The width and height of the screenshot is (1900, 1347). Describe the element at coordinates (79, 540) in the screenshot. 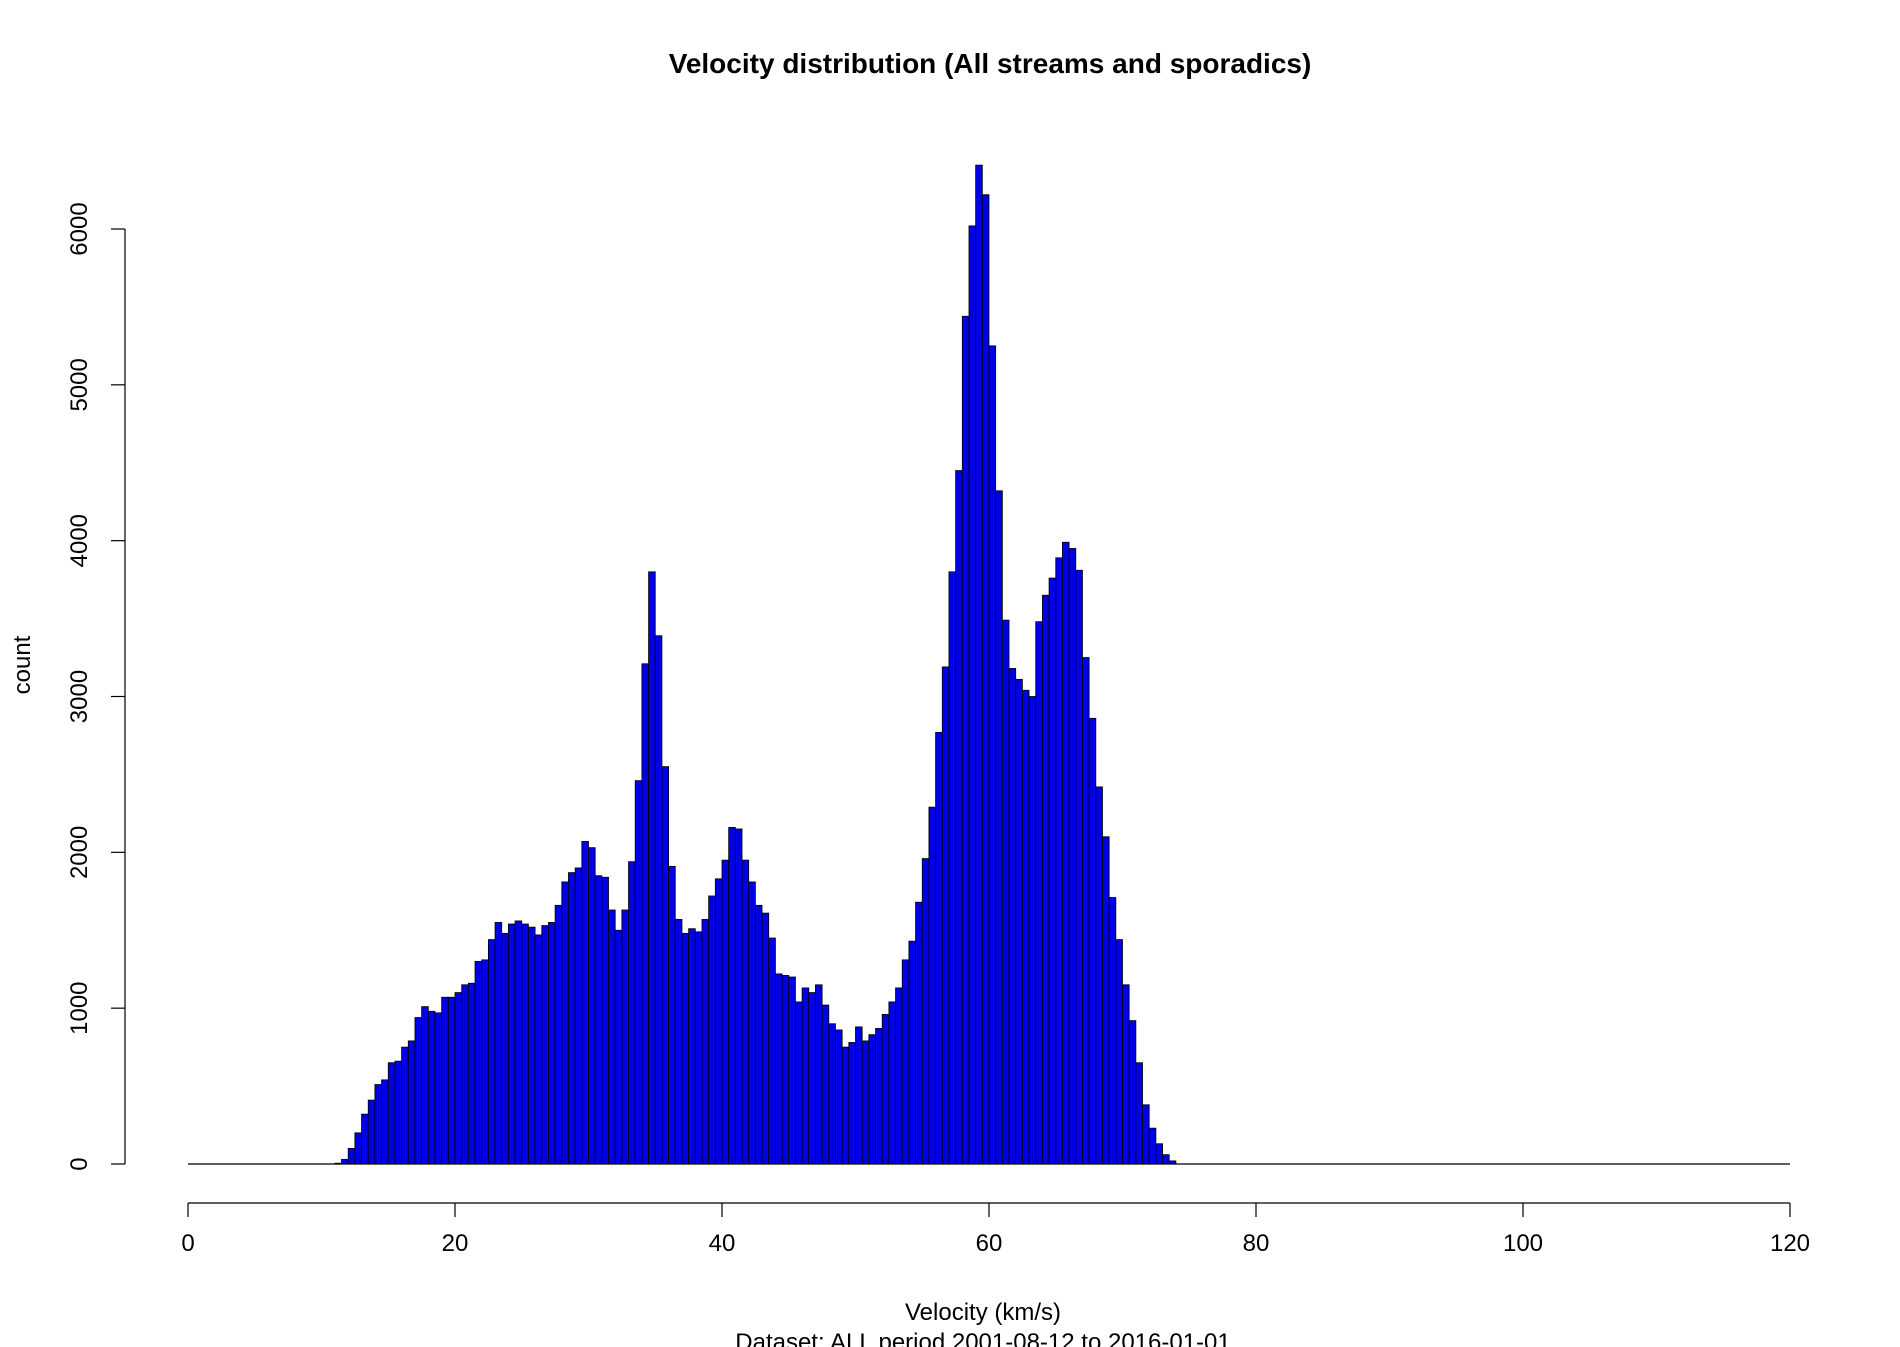

I see `y-tick-label: 4000` at that location.